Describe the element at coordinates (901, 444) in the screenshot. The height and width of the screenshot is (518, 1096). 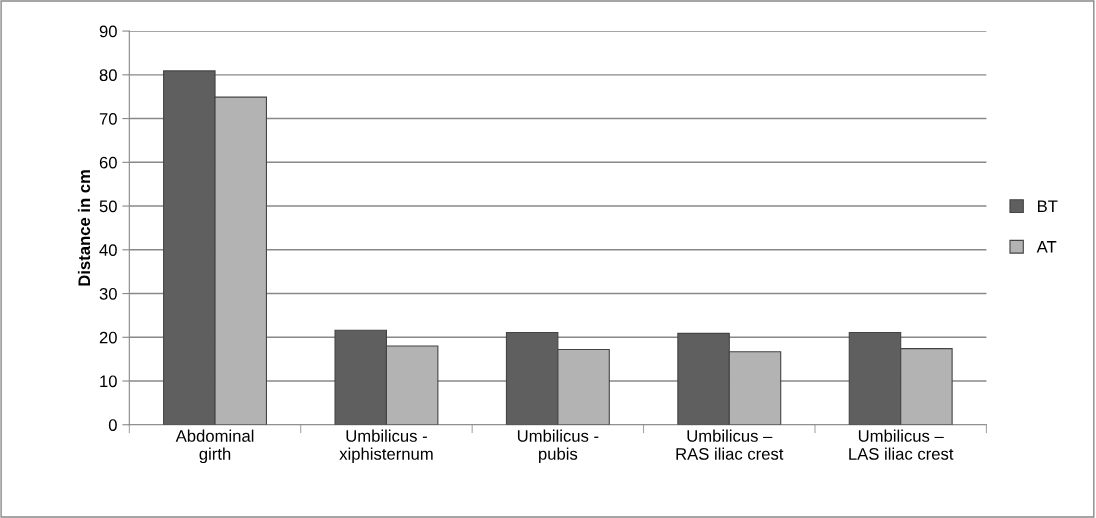
I see `x-tick-label: Umbilicus – LAS iliac crest` at that location.